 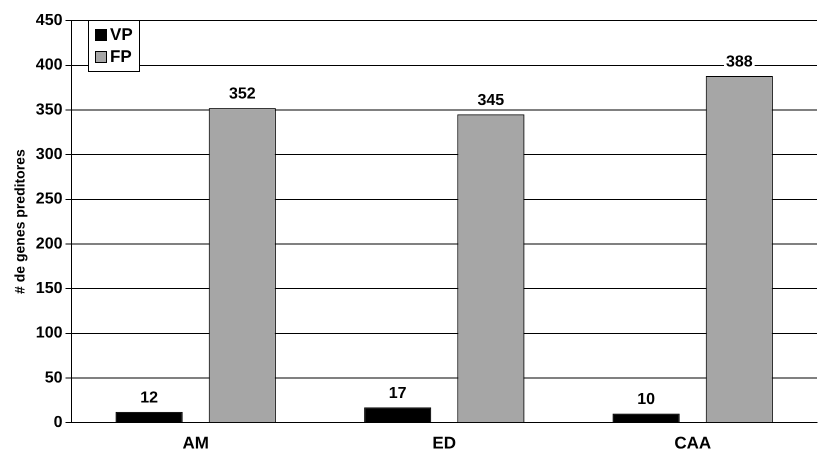 What do you see at coordinates (397, 393) in the screenshot?
I see `data-label: 17` at bounding box center [397, 393].